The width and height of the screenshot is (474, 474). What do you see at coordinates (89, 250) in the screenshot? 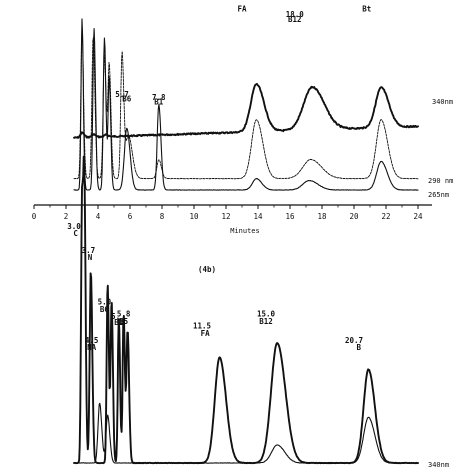
I see `peak-label: 3.7` at bounding box center [89, 250].